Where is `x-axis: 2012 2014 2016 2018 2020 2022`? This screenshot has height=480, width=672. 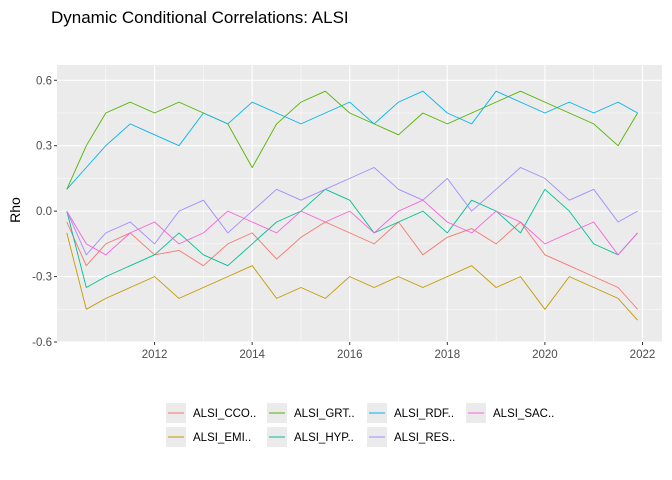 x-axis: 2012 2014 2016 2018 2020 2022 is located at coordinates (398, 351).